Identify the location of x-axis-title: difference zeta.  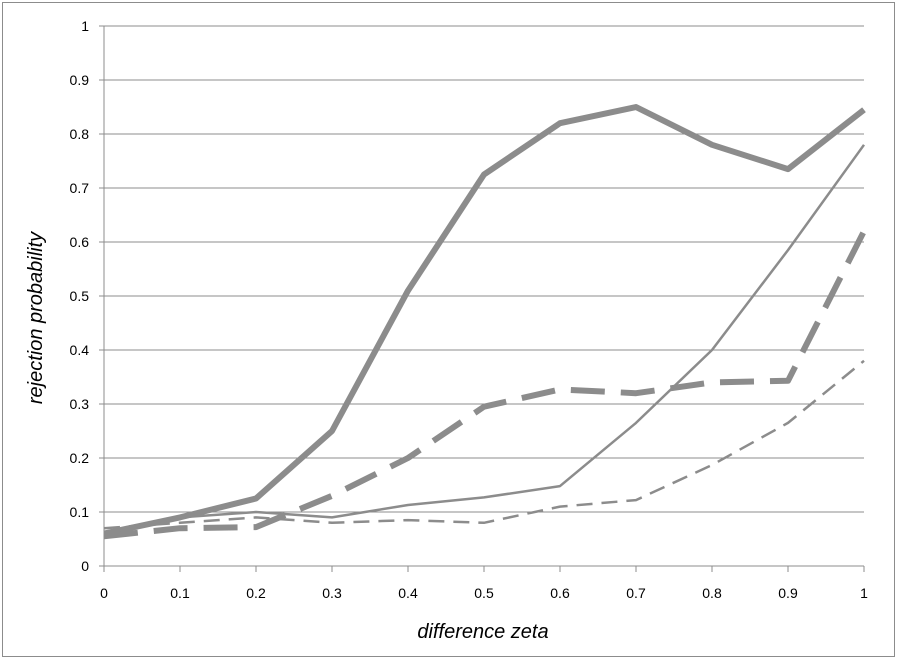
(482, 632).